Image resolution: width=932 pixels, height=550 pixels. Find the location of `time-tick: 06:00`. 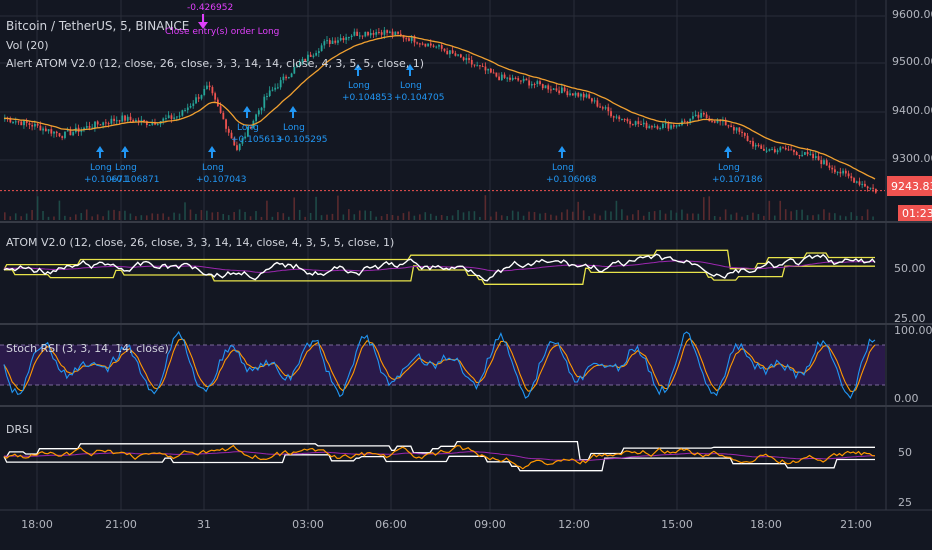

time-tick: 06:00 is located at coordinates (391, 524).